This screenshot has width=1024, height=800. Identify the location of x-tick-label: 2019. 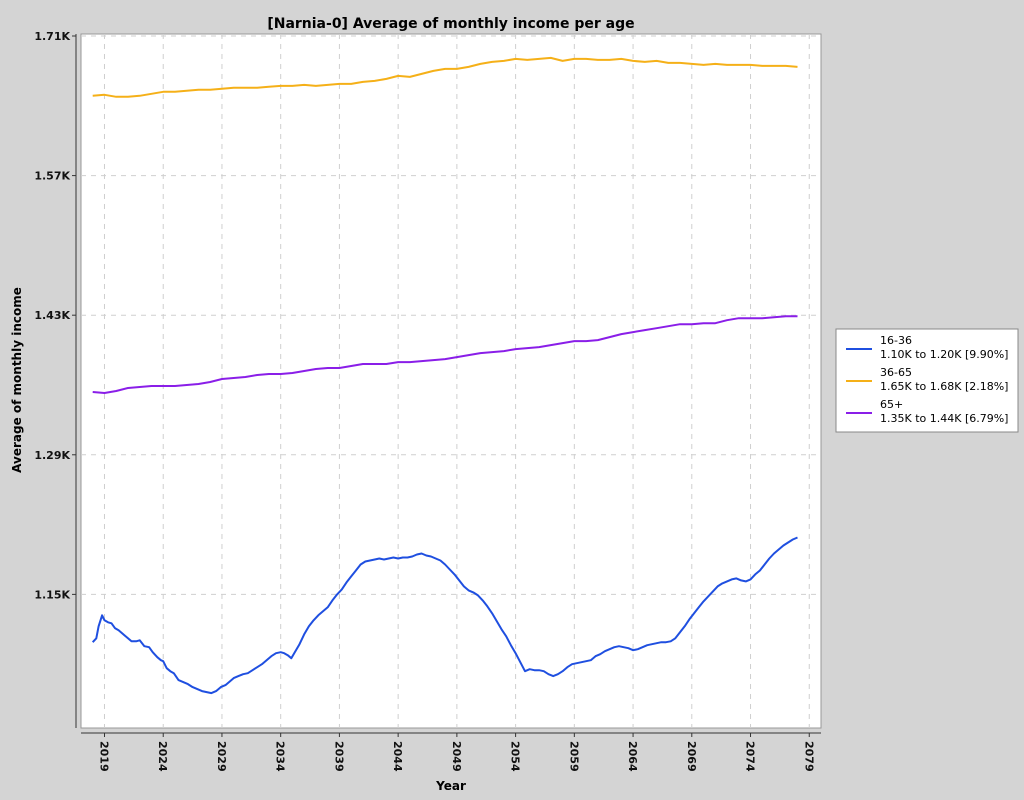
(103, 756).